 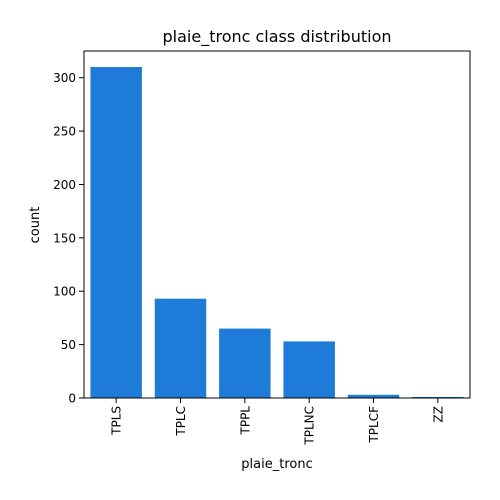 I want to click on y-tick-label: 250, so click(x=64, y=132).